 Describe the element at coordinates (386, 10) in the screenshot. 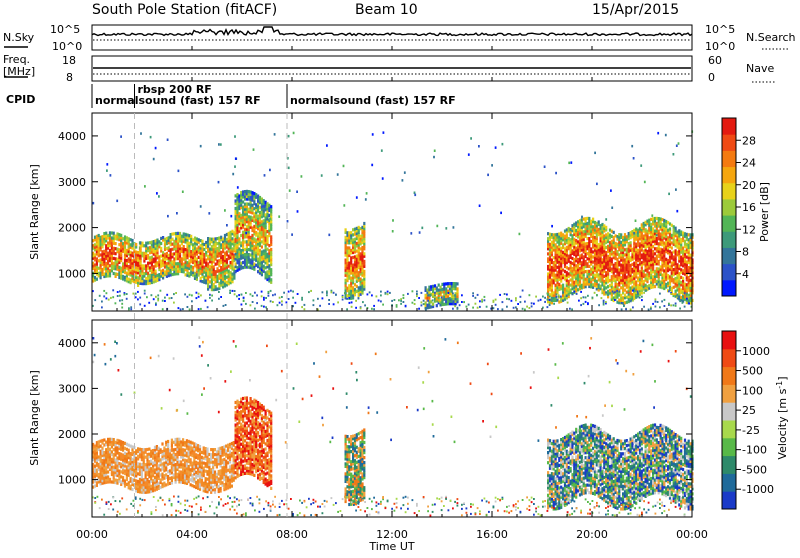

I see `beam-label: Beam 10` at that location.